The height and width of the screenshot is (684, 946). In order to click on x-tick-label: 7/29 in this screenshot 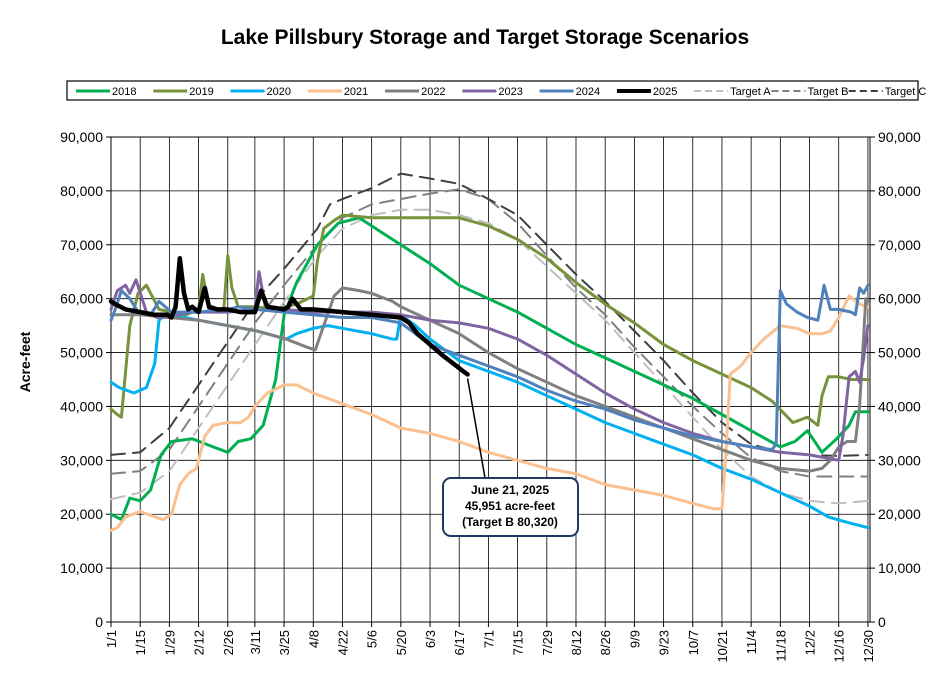, I will do `click(547, 642)`.